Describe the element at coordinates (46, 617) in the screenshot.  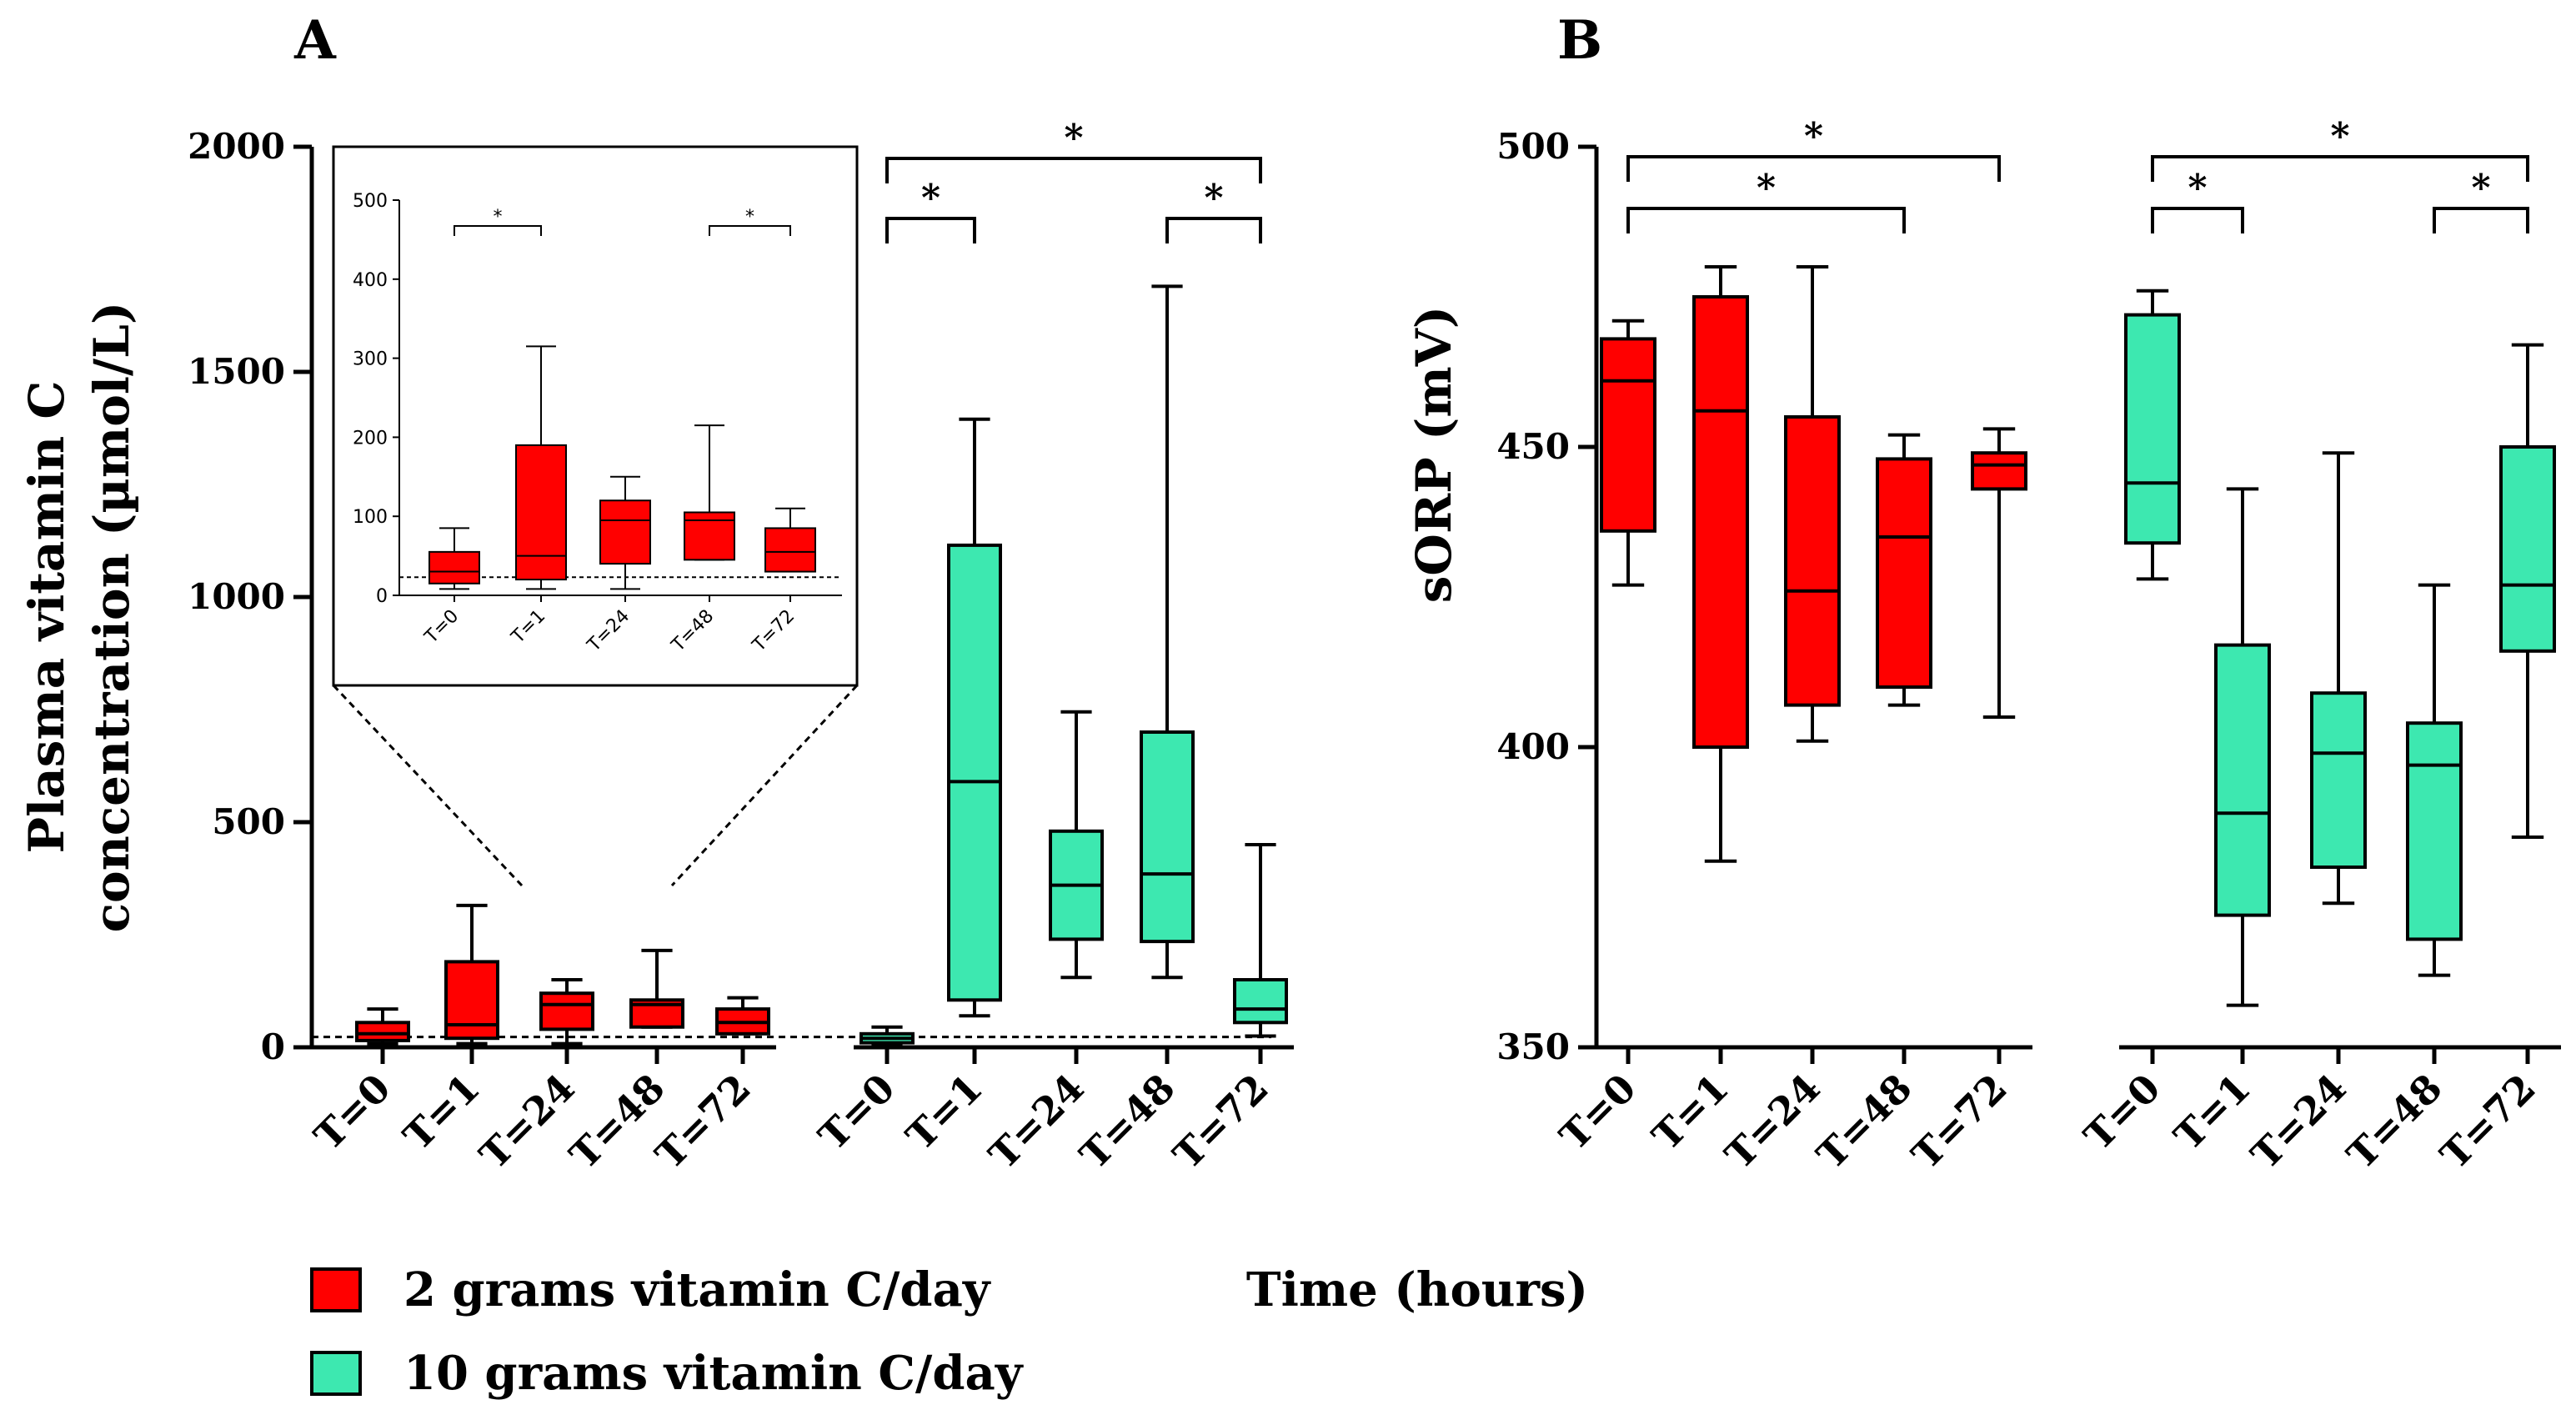
I see `y-axis-title-line: Plasma vitamin C` at that location.